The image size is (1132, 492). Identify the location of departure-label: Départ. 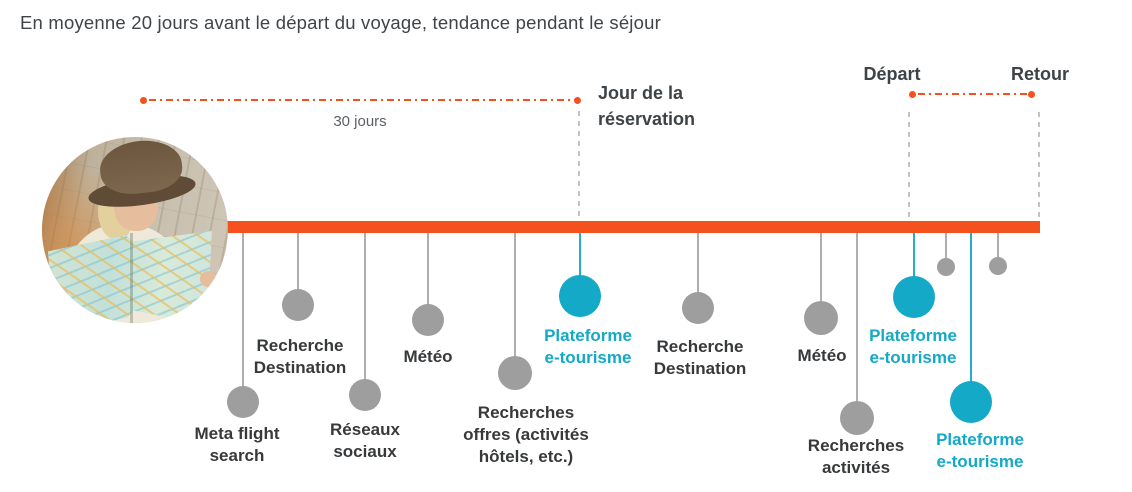
(892, 74).